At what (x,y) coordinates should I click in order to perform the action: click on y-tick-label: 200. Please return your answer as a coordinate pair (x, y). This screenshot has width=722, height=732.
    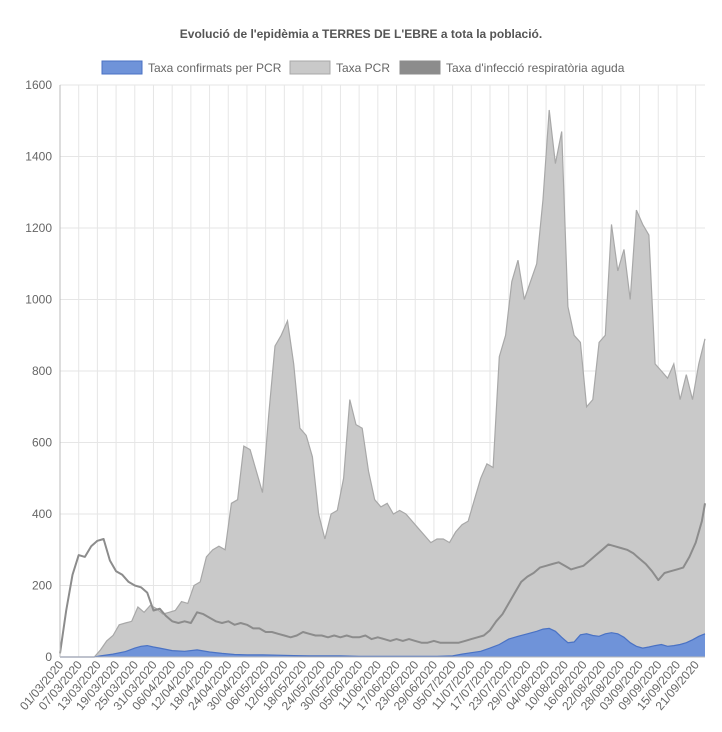
    Looking at the image, I should click on (42, 586).